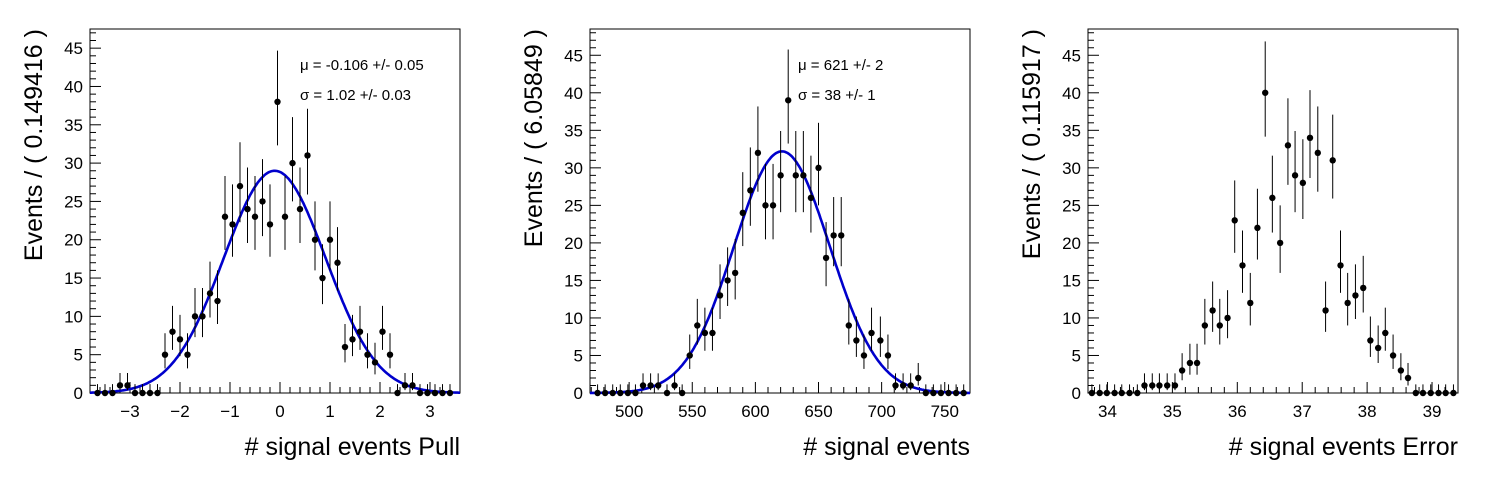 The image size is (1496, 477). I want to click on x-tick-label: 3, so click(429, 411).